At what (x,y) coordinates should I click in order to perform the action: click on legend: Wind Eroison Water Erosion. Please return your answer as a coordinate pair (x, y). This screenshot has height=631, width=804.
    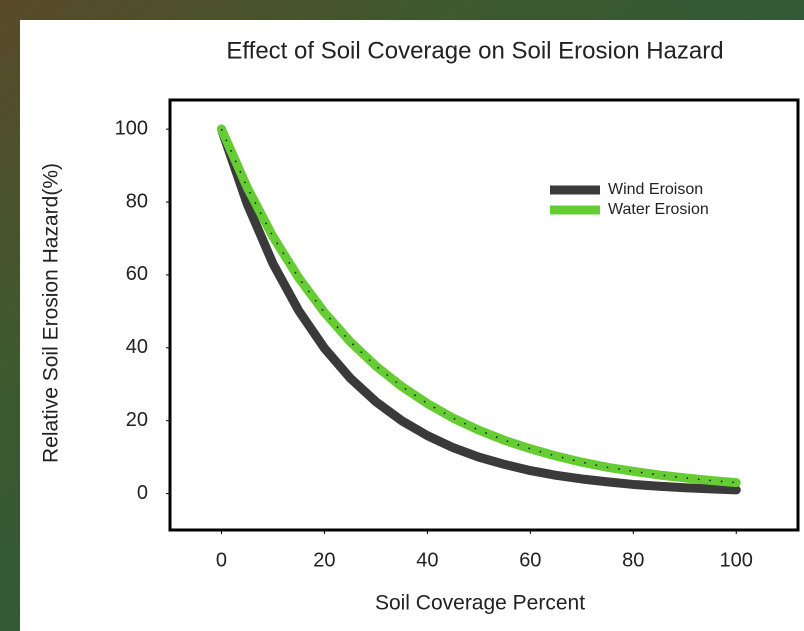
    Looking at the image, I should click on (629, 199).